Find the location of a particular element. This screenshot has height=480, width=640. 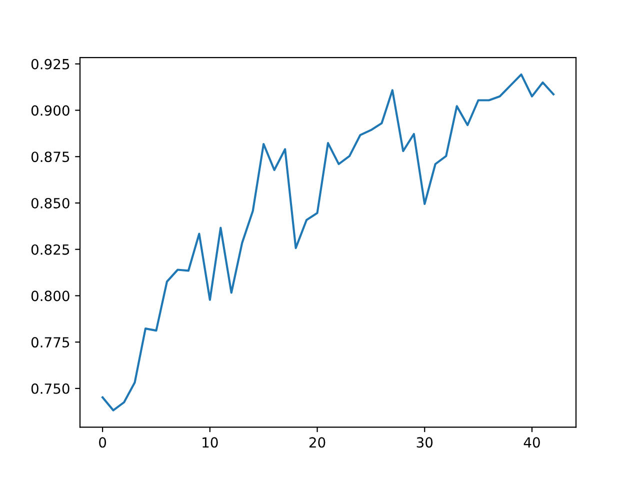

x-tick-label: 10 is located at coordinates (210, 442).